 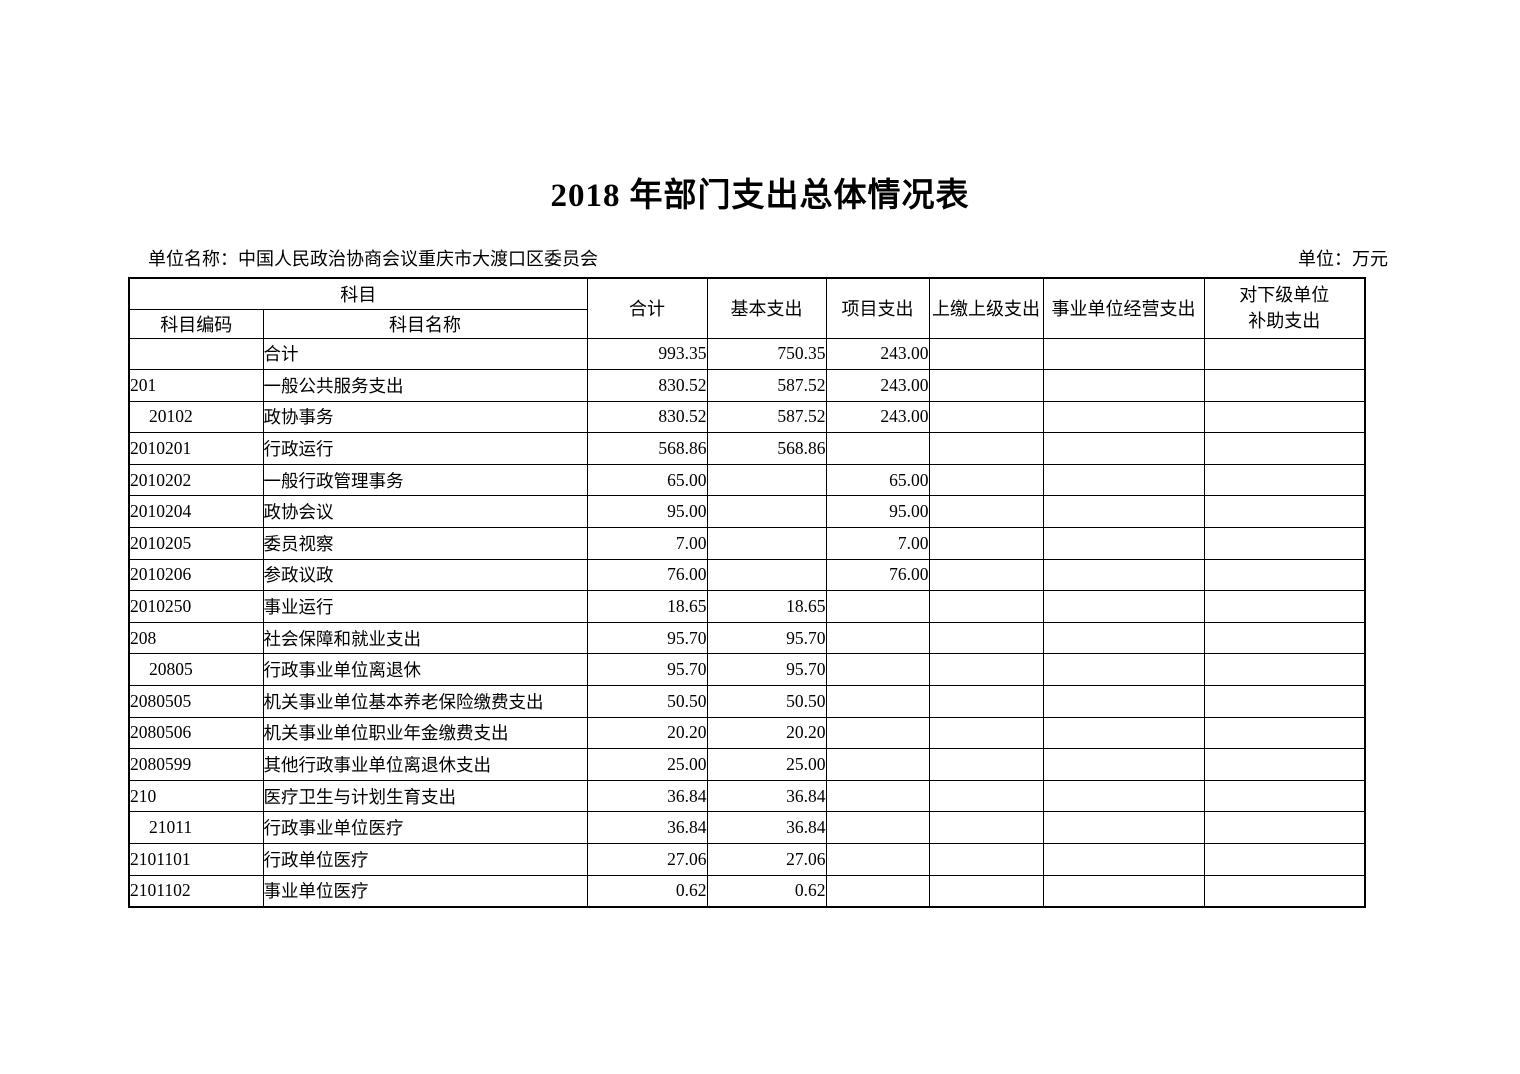 I want to click on basic-expense-cell: 20.20, so click(x=766, y=733).